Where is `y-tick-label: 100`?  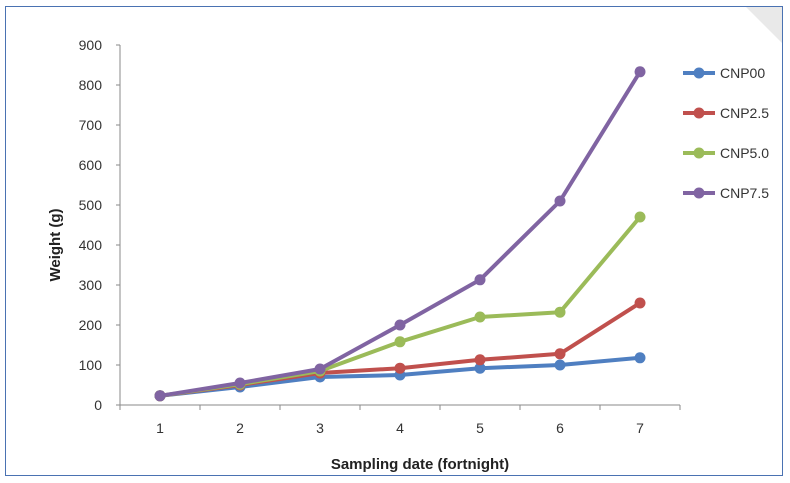
y-tick-label: 100 is located at coordinates (91, 365).